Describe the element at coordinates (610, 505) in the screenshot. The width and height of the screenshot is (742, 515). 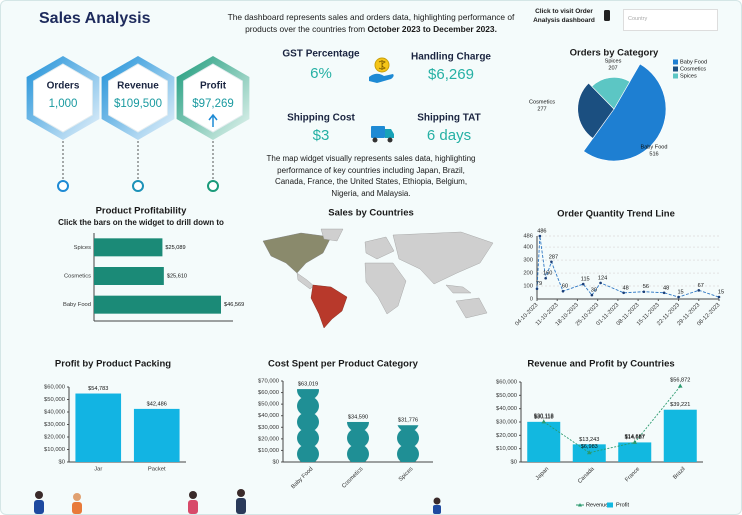
I see `legend-swatch` at that location.